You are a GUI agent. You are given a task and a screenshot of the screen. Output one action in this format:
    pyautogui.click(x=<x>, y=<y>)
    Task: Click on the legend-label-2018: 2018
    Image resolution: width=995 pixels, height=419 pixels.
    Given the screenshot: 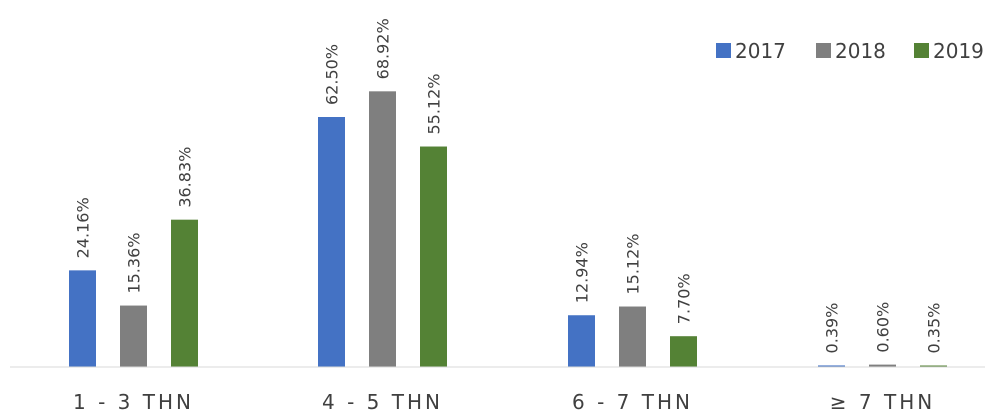 What is the action you would take?
    pyautogui.click(x=860, y=51)
    